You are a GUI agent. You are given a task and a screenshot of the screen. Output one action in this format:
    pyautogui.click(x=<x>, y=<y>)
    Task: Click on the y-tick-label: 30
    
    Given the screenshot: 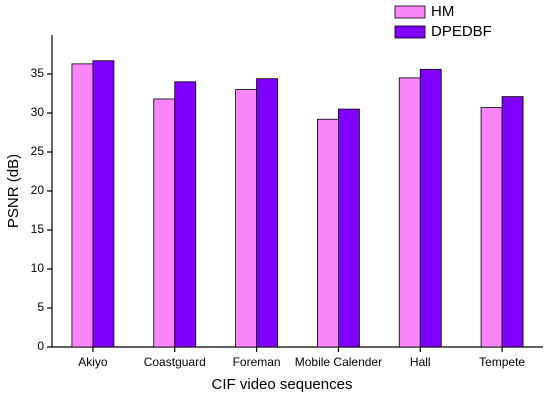 What is the action you would take?
    pyautogui.click(x=38, y=112)
    